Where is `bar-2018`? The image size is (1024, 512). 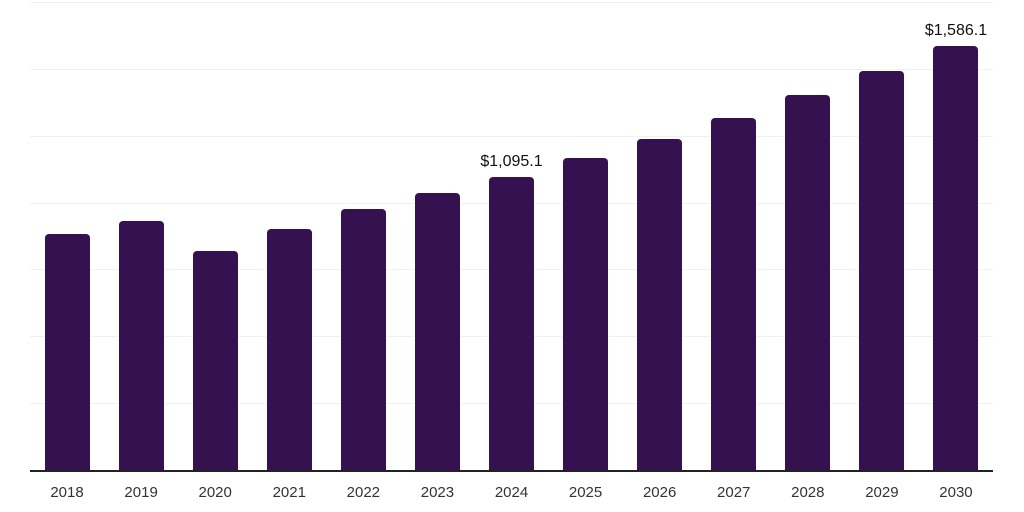
bar-2018 is located at coordinates (67, 351).